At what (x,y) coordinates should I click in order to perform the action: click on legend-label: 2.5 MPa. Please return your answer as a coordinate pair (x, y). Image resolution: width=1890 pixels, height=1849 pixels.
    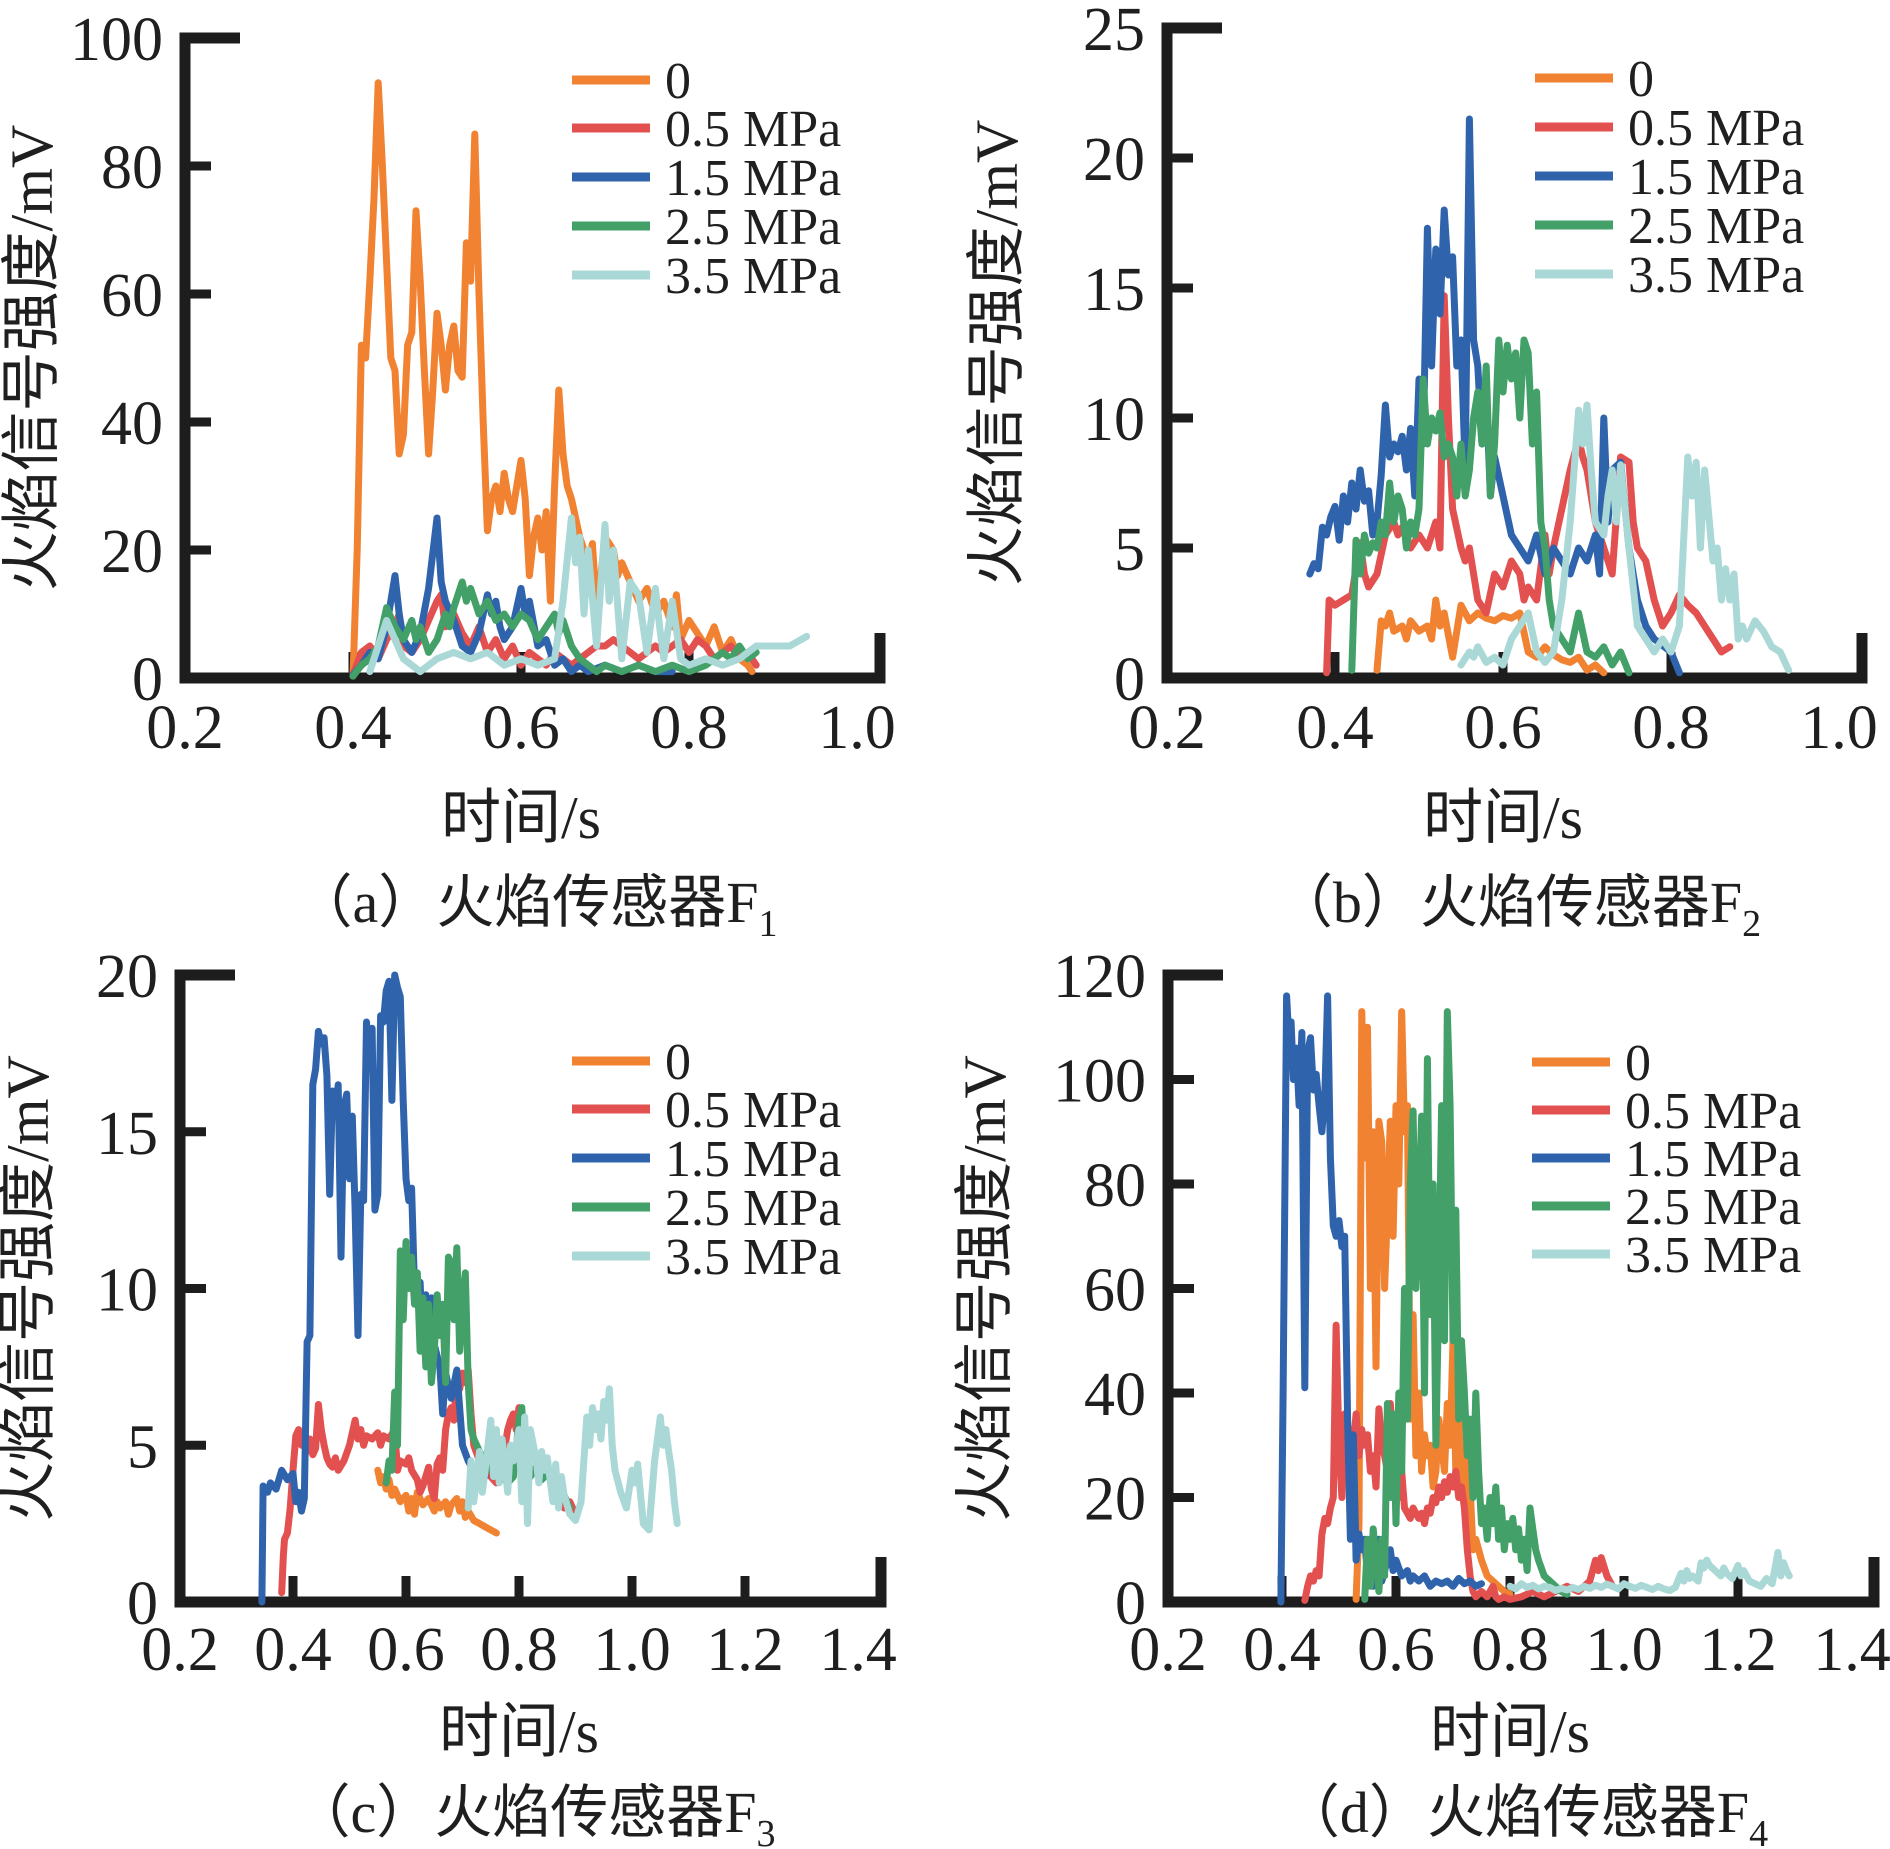
    Looking at the image, I should click on (753, 227).